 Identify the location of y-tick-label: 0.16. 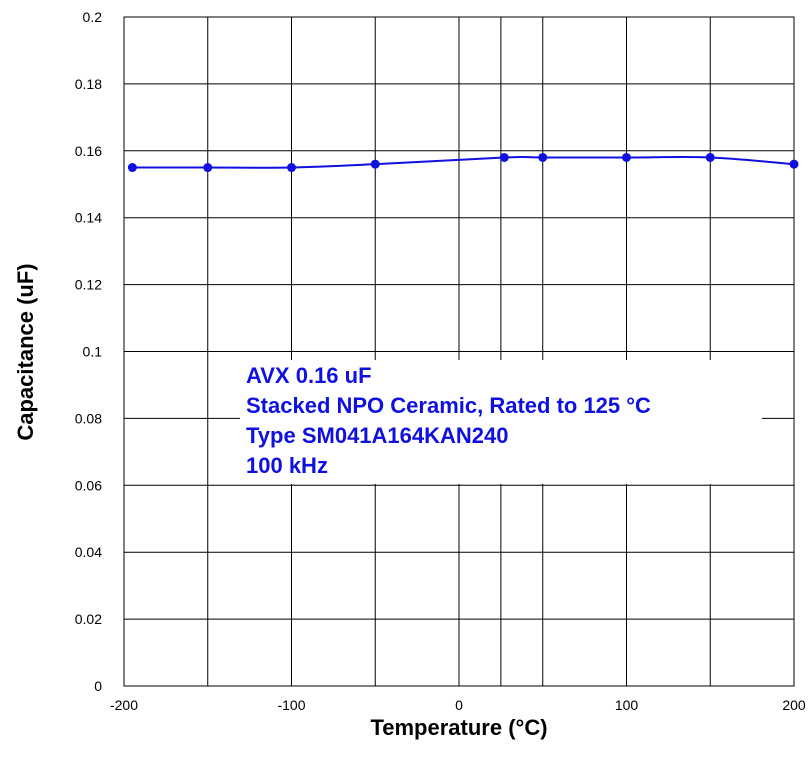
(88, 151).